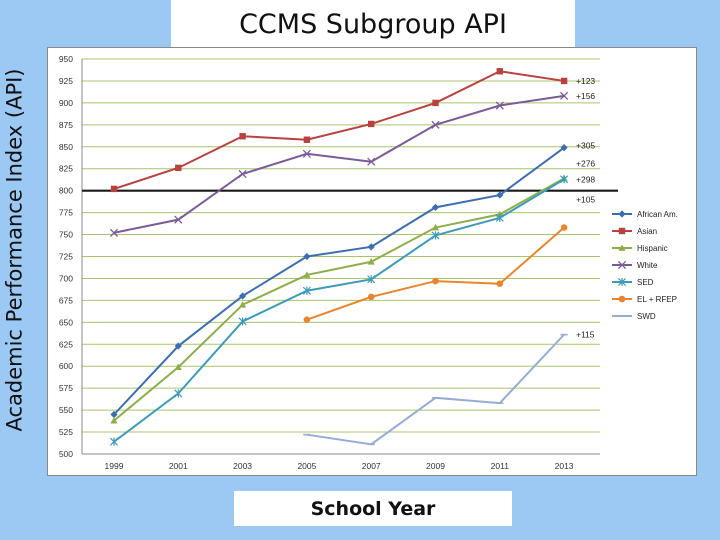 This screenshot has height=540, width=720. Describe the element at coordinates (66, 344) in the screenshot. I see `y-tick-label: 625` at that location.